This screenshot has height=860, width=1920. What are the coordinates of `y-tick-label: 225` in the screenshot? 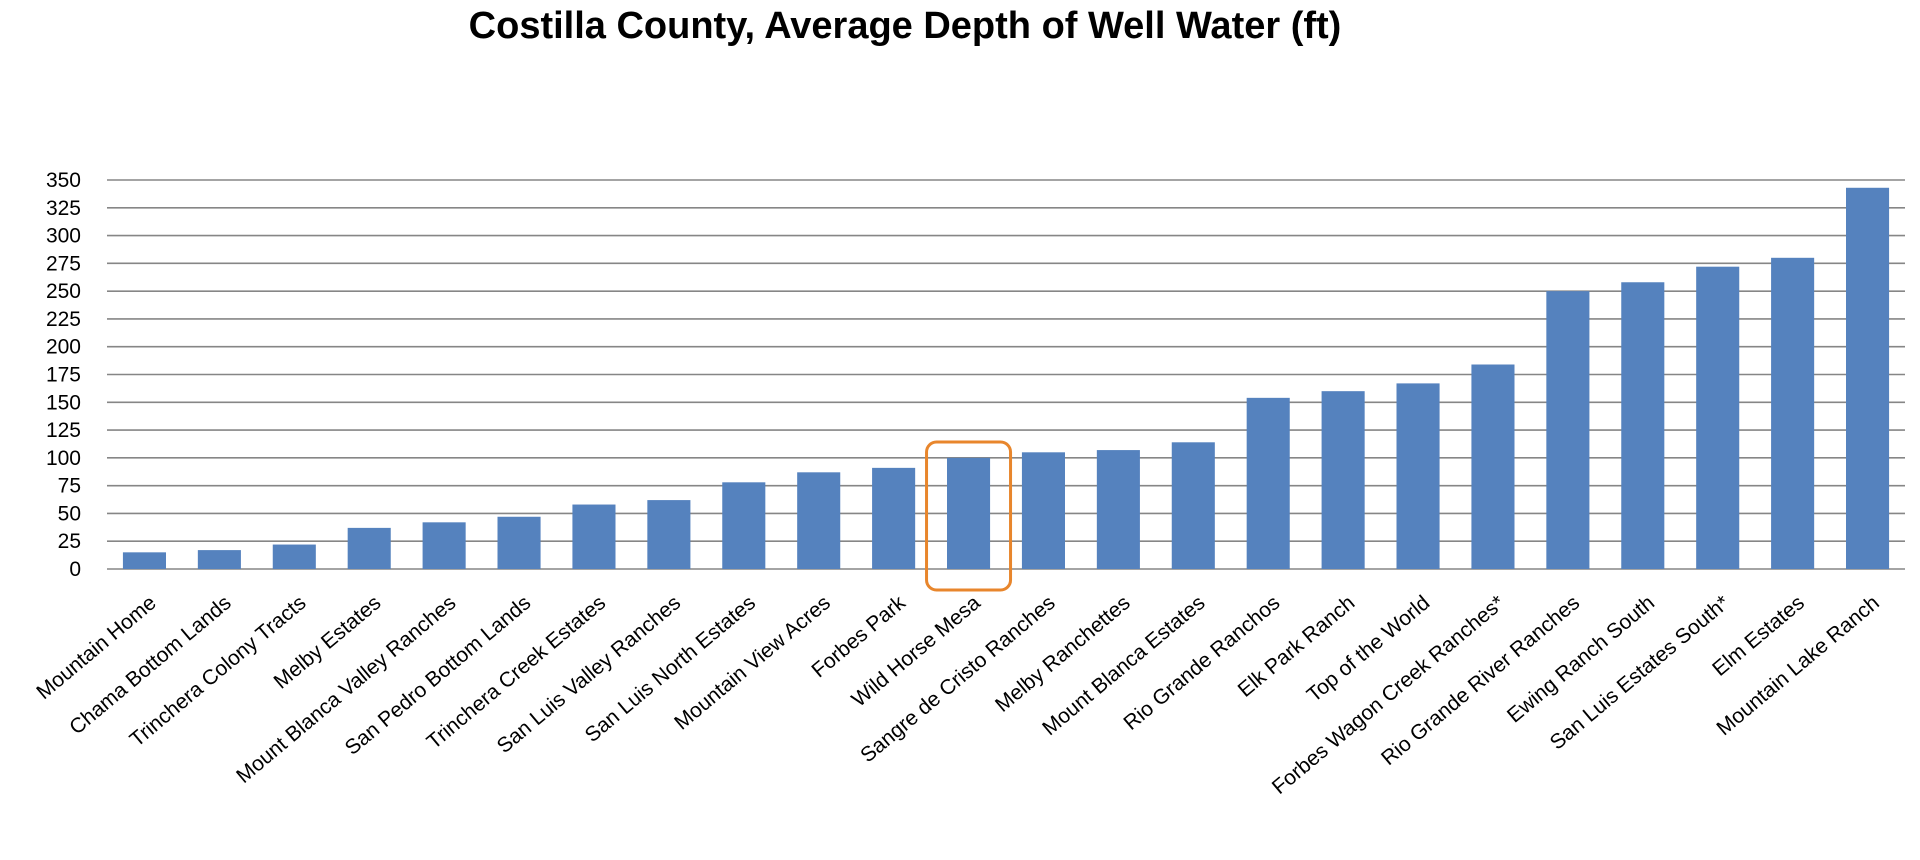 It's located at (63, 319).